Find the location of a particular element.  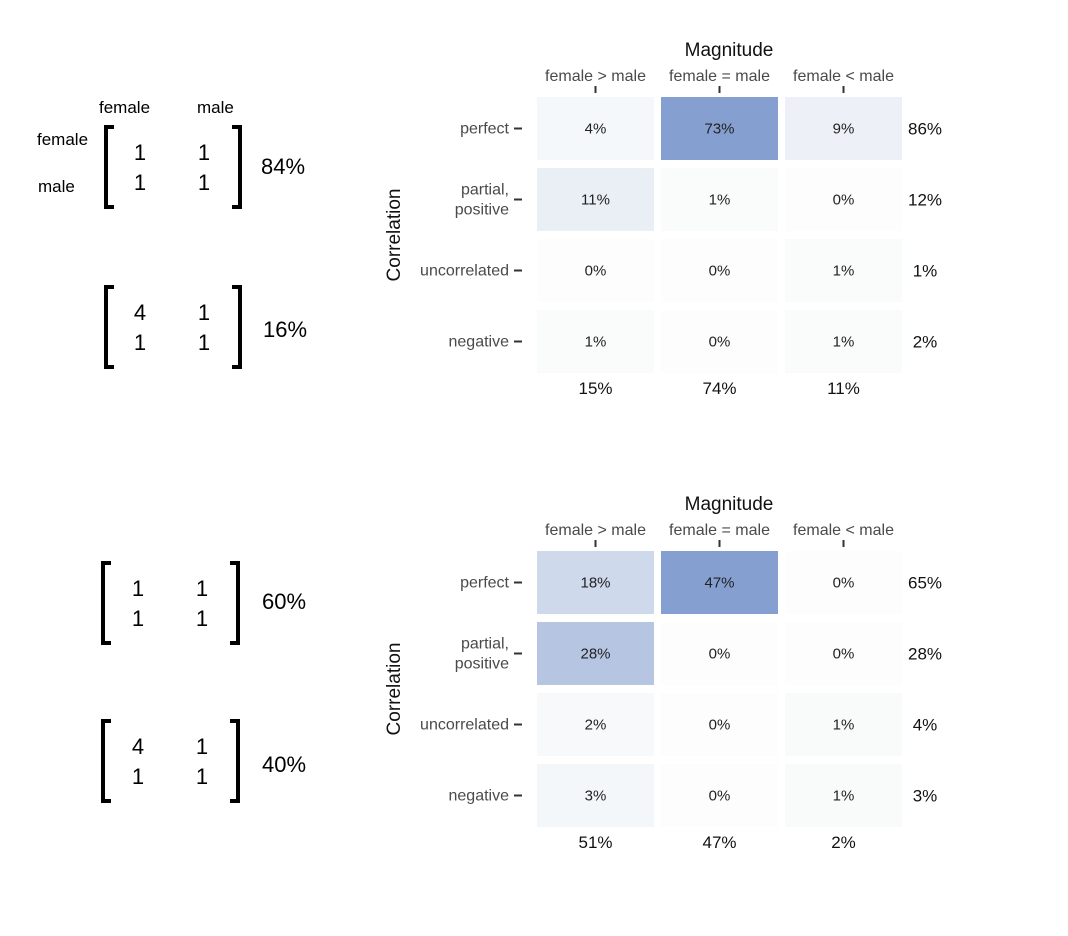

y-tick-label: partial, positive is located at coordinates (482, 654).